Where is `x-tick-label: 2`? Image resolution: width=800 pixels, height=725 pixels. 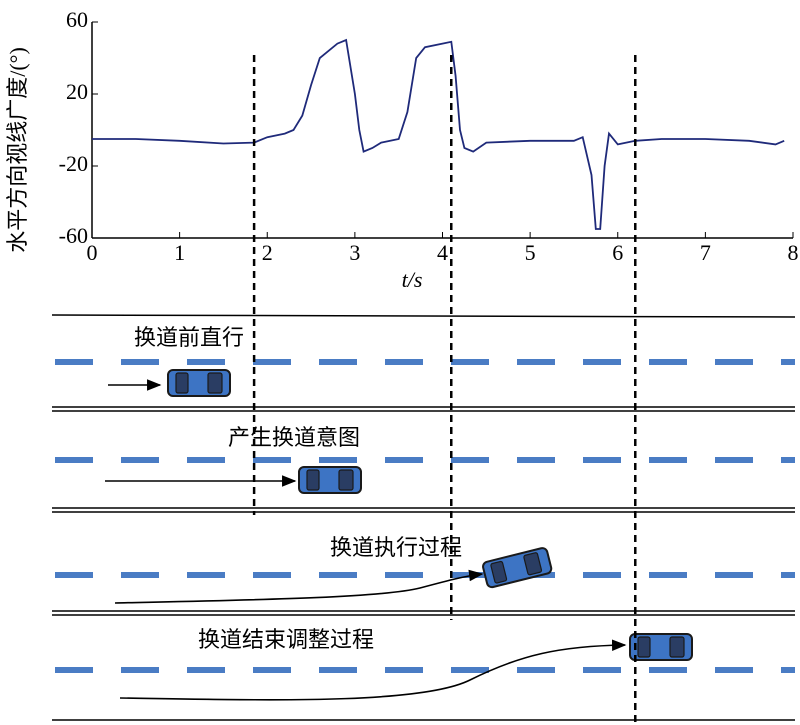 x-tick-label: 2 is located at coordinates (267, 252).